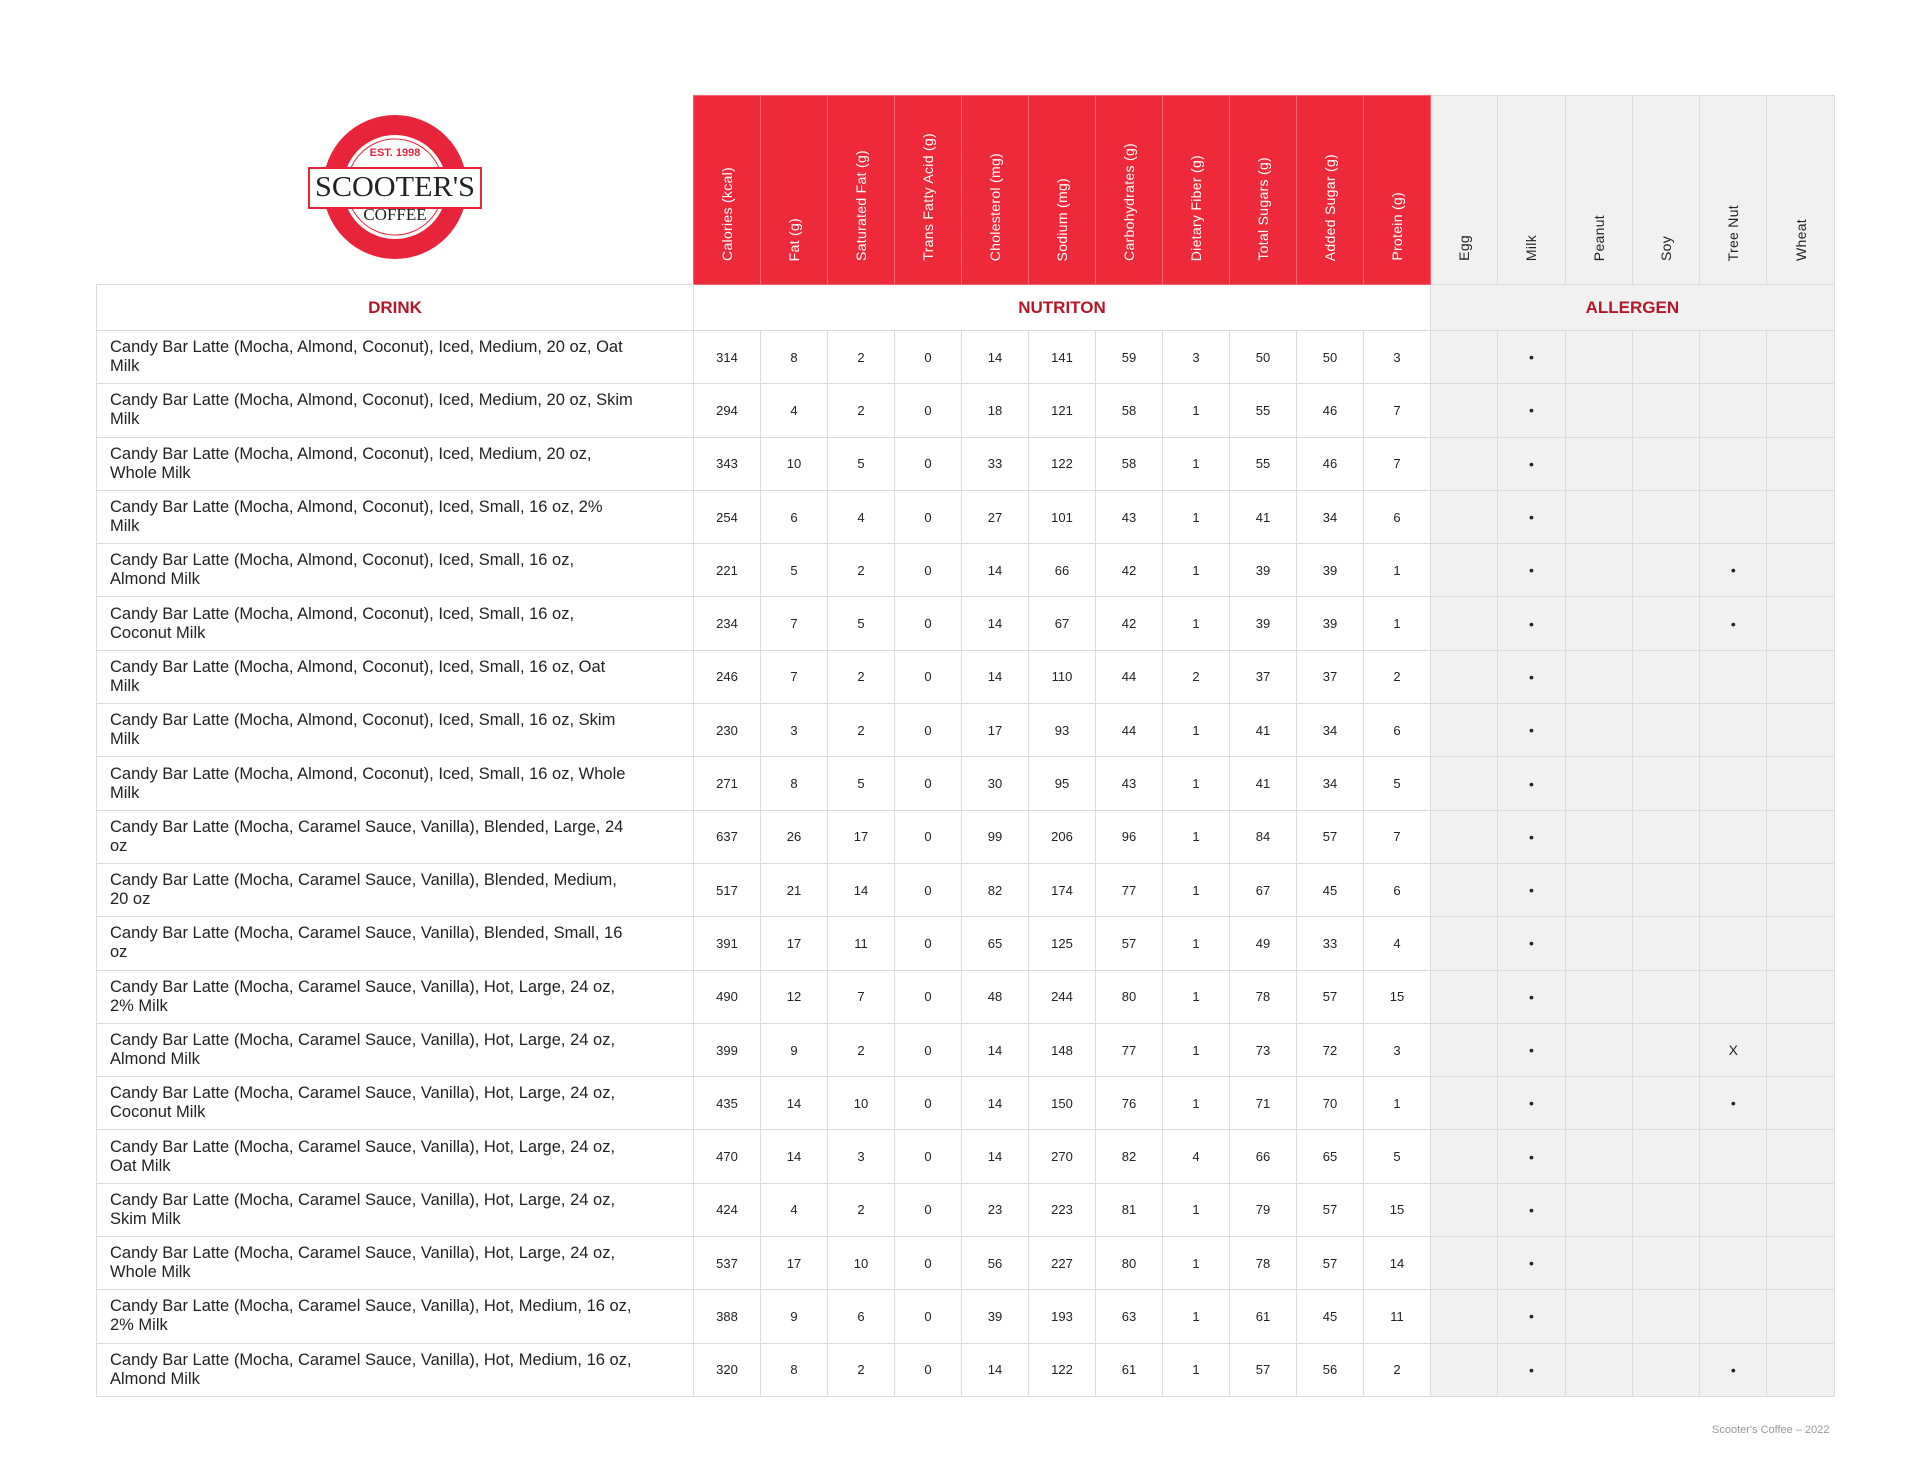  Describe the element at coordinates (1062, 1210) in the screenshot. I see `nutrition-sodium-mg: 223` at that location.